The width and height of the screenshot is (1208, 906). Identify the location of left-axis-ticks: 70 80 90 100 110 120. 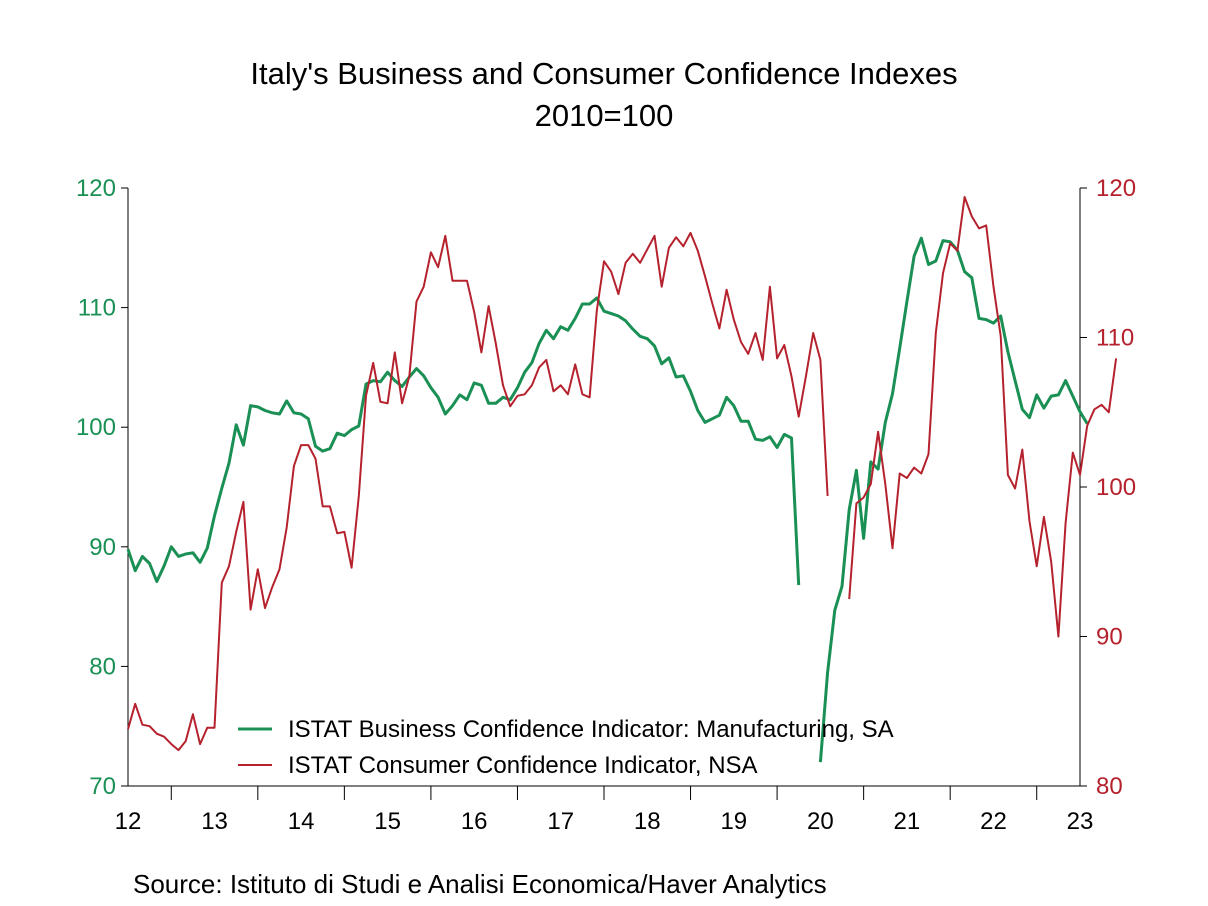
(102, 487).